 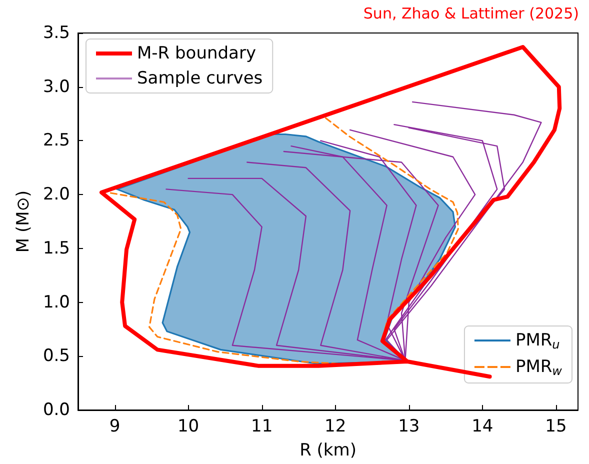 What do you see at coordinates (483, 426) in the screenshot?
I see `x-tick-label: 14` at bounding box center [483, 426].